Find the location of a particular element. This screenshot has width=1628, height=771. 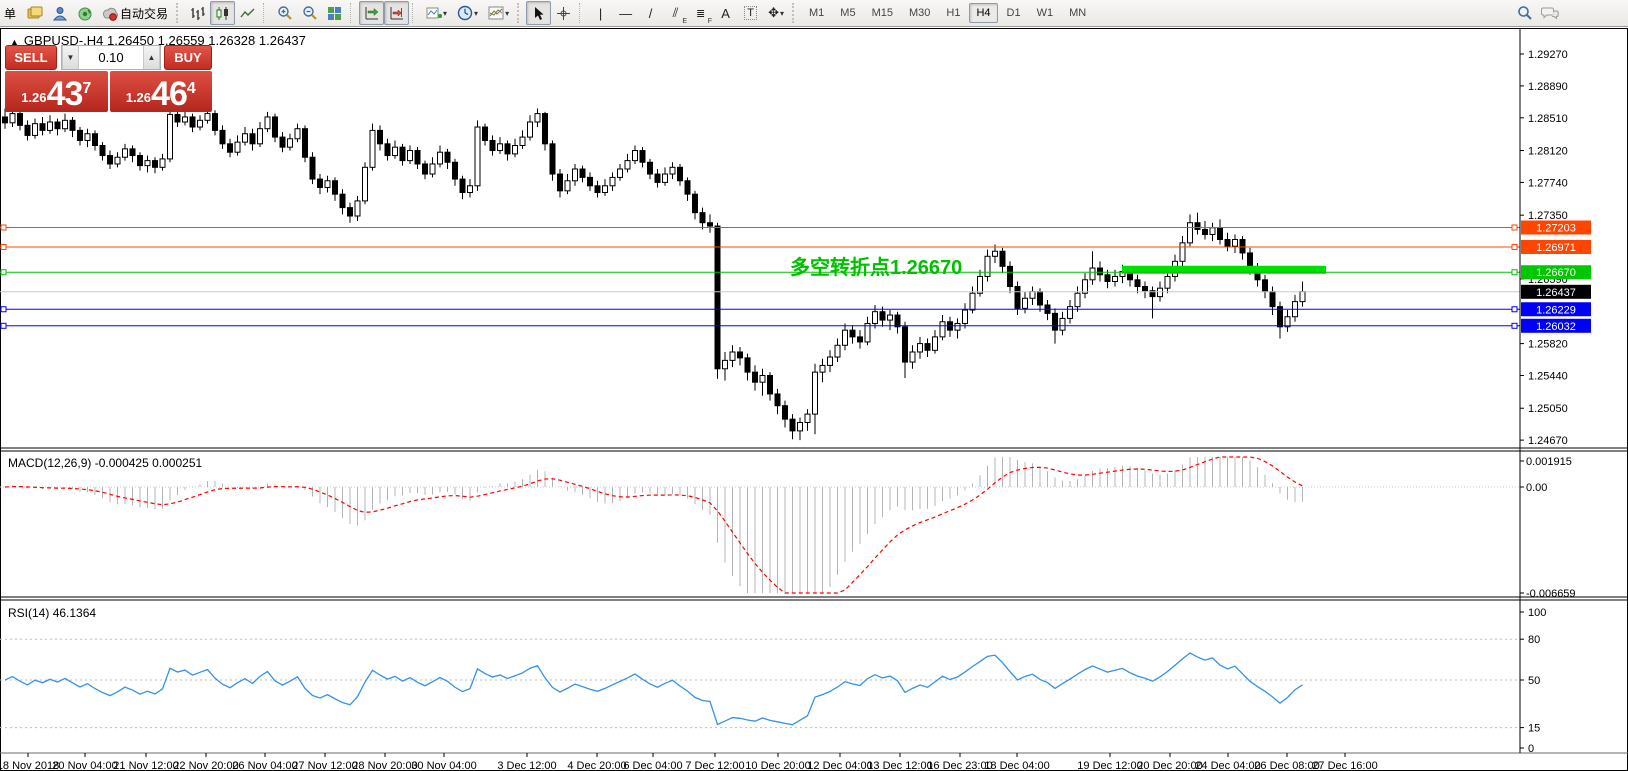

chart-shift-button is located at coordinates (397, 13).